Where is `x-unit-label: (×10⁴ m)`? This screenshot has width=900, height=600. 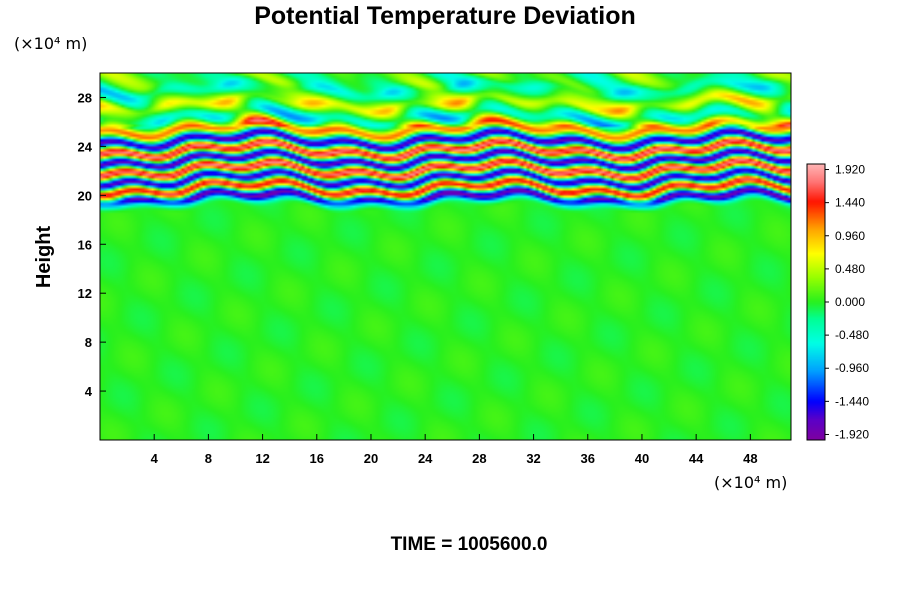 x-unit-label: (×10⁴ m) is located at coordinates (750, 482).